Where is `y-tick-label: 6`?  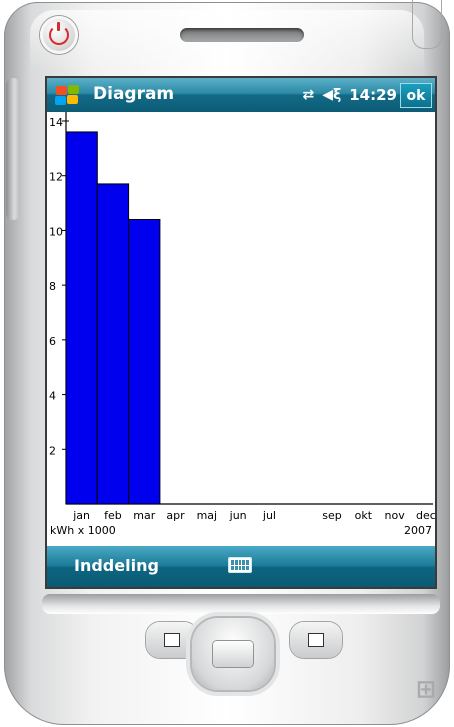 y-tick-label: 6 is located at coordinates (52, 341).